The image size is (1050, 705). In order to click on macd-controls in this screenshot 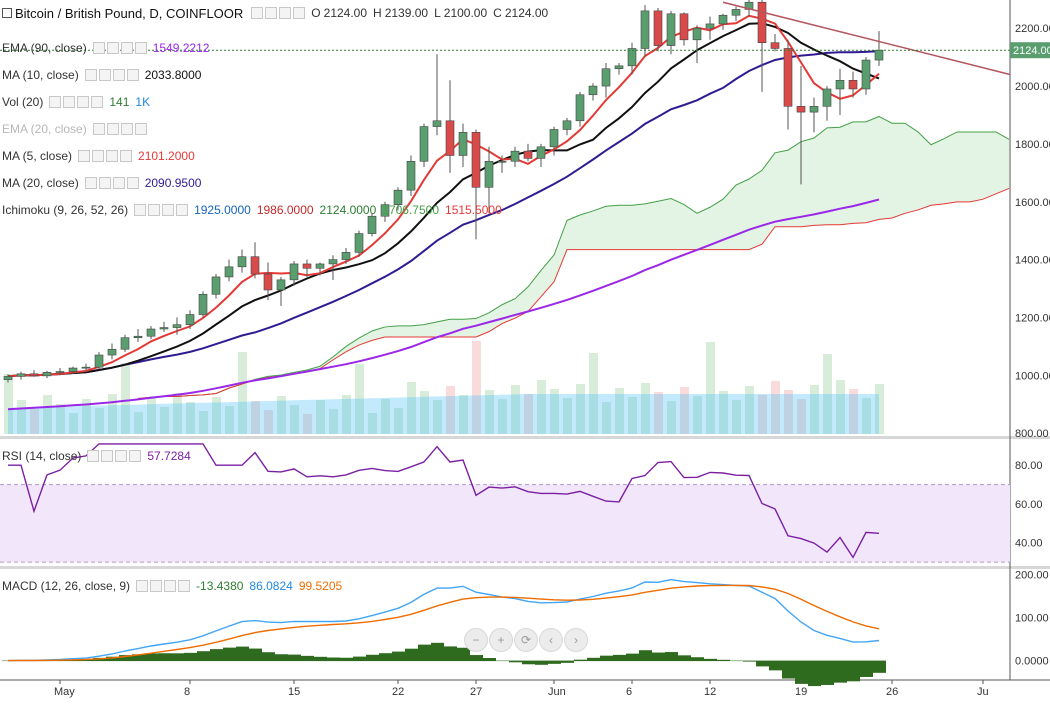, I will do `click(163, 586)`.